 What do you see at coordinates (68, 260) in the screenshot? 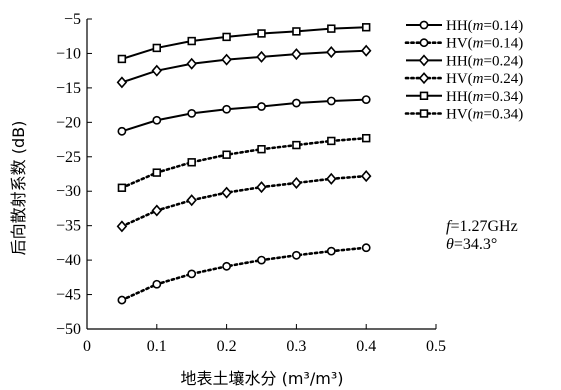
I see `y-tick-label: −40` at bounding box center [68, 260].